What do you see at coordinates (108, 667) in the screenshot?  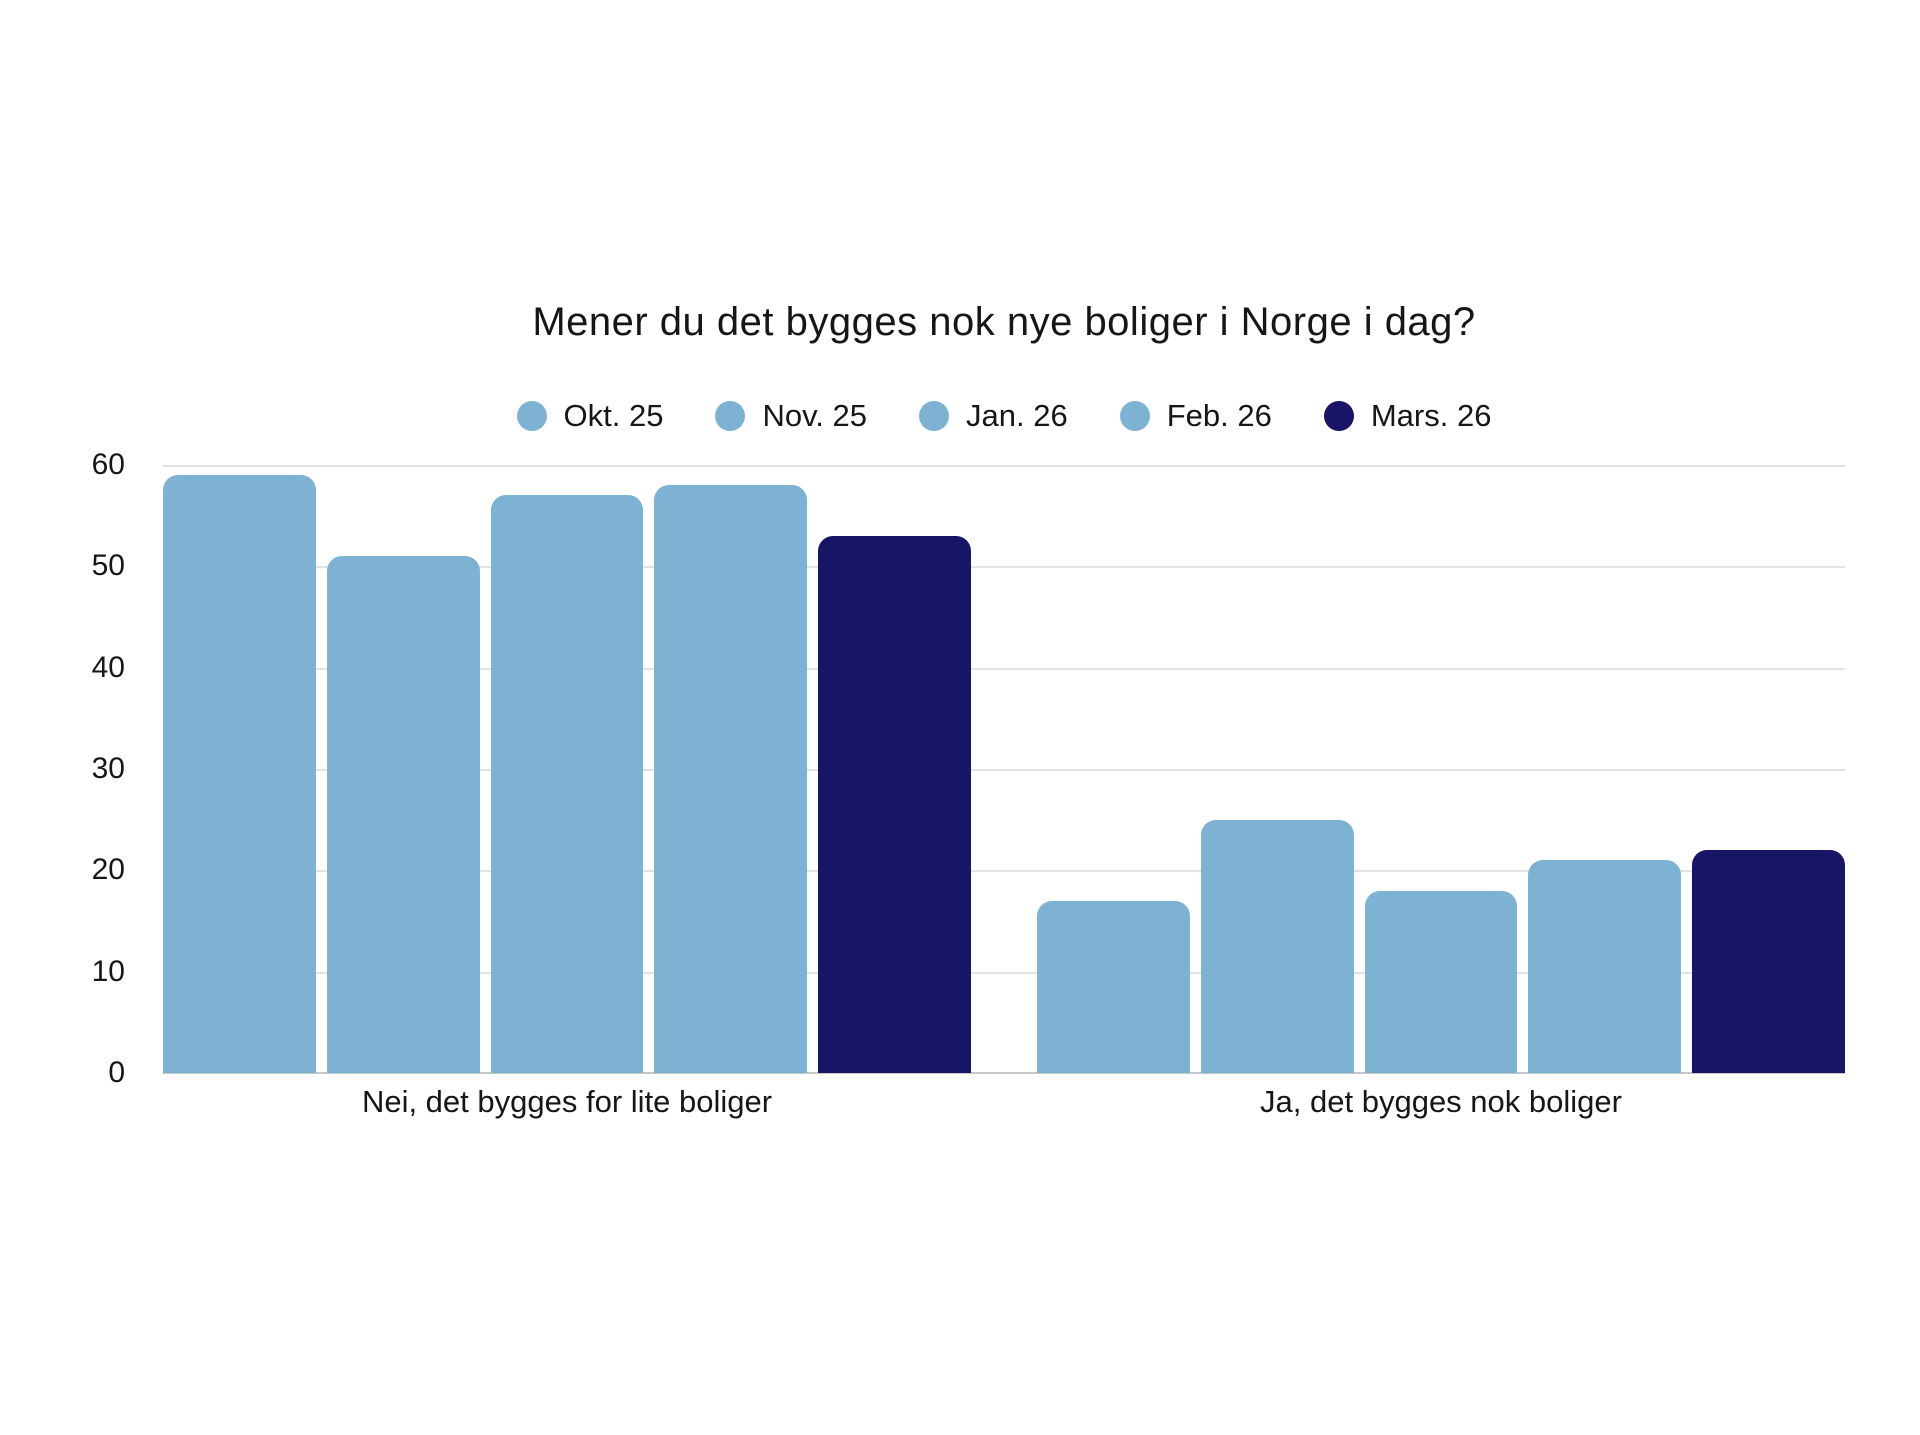 I see `y-tick-label-40: 40` at bounding box center [108, 667].